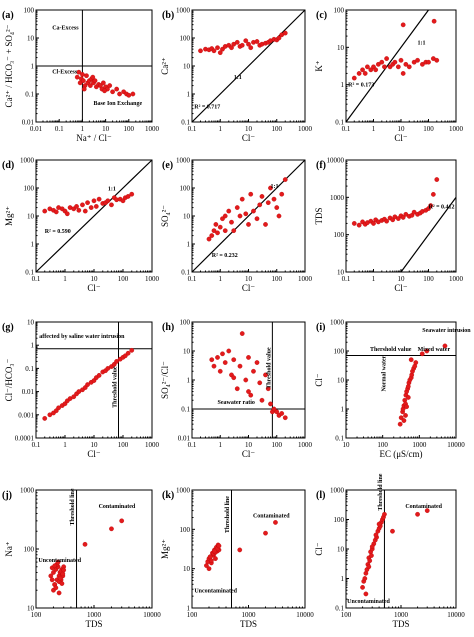 Image resolution: width=474 pixels, height=637 pixels. What do you see at coordinates (319, 549) in the screenshot?
I see `y-axis-label: Cl⁻` at bounding box center [319, 549].